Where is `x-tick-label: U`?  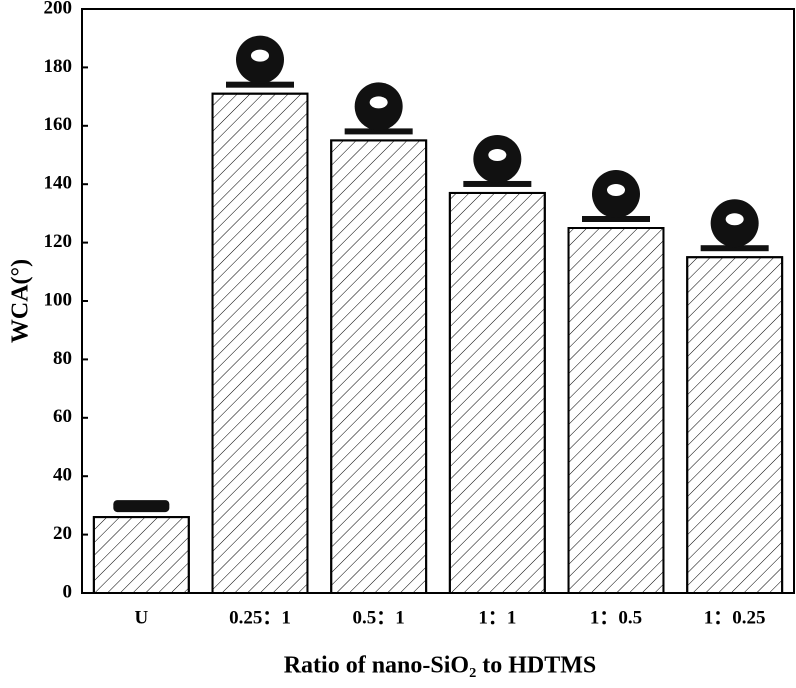
x-tick-label: U is located at coordinates (141, 617).